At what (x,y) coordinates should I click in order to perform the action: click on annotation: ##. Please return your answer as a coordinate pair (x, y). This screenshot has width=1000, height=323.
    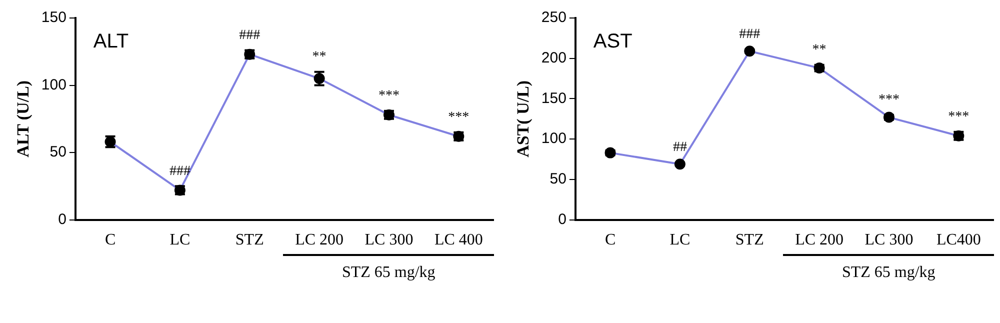
    Looking at the image, I should click on (679, 148).